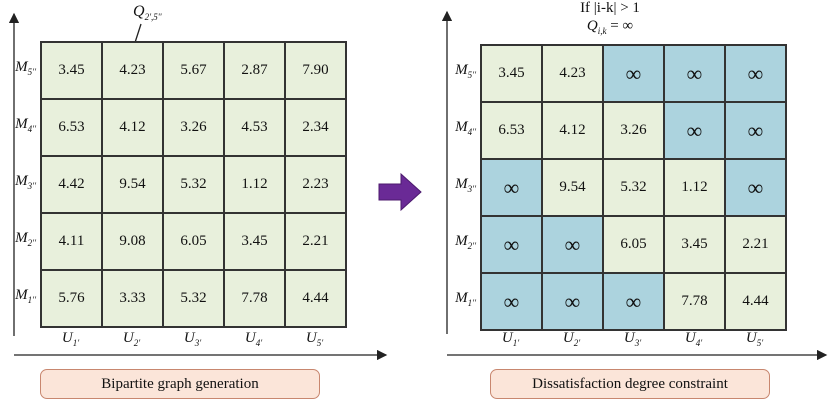 The height and width of the screenshot is (402, 830). I want to click on column-label: U5', so click(755, 339).